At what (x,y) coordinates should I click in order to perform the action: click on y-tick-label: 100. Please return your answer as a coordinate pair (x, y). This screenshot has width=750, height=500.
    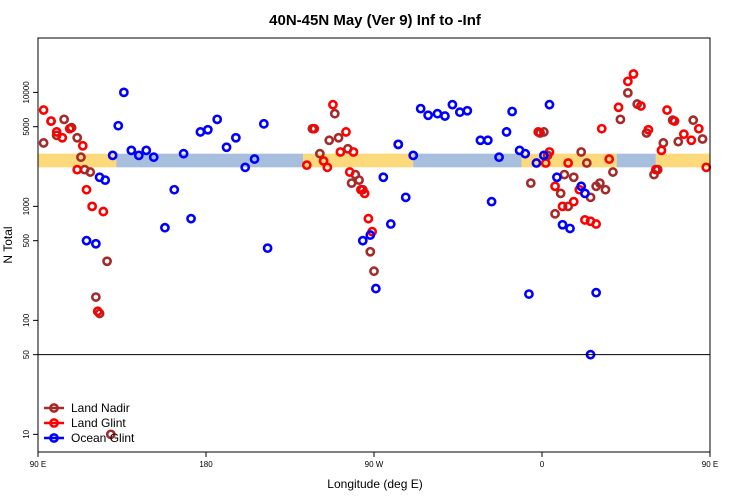
    Looking at the image, I should click on (26, 320).